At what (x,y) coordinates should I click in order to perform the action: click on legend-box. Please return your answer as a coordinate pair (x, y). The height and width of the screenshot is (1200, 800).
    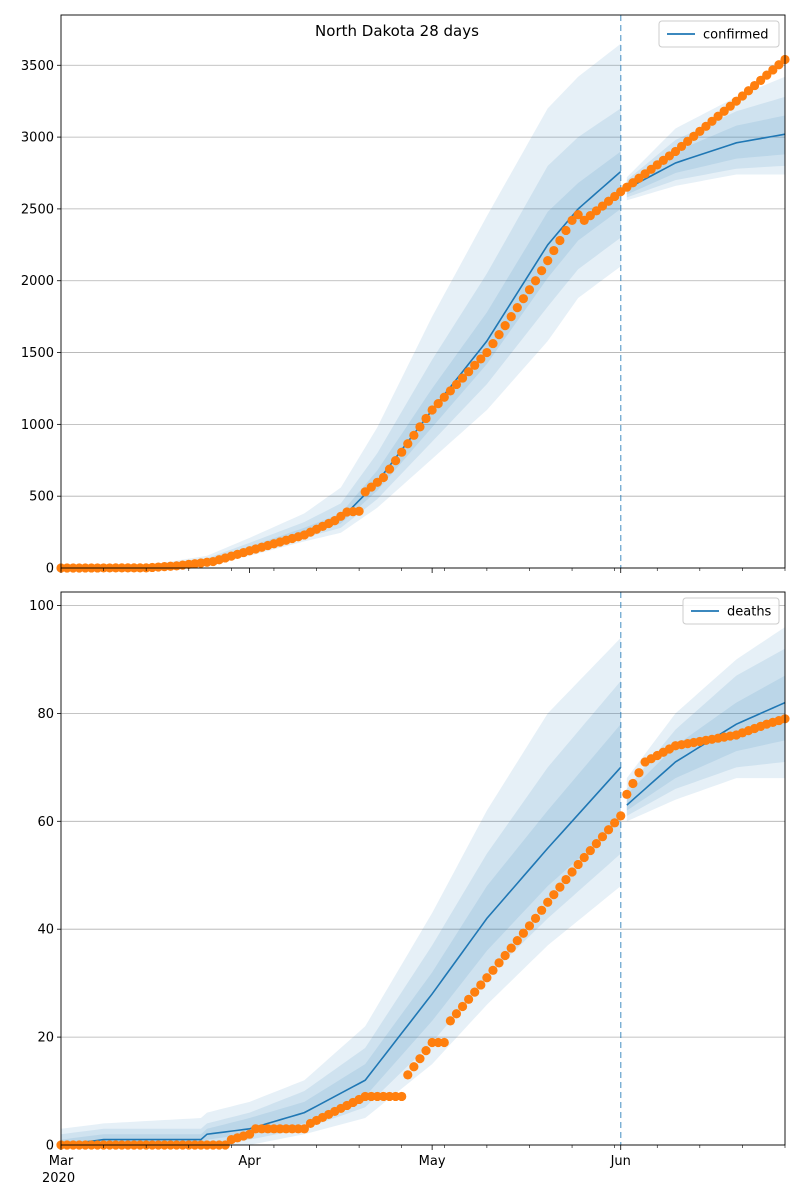
    Looking at the image, I should click on (719, 34).